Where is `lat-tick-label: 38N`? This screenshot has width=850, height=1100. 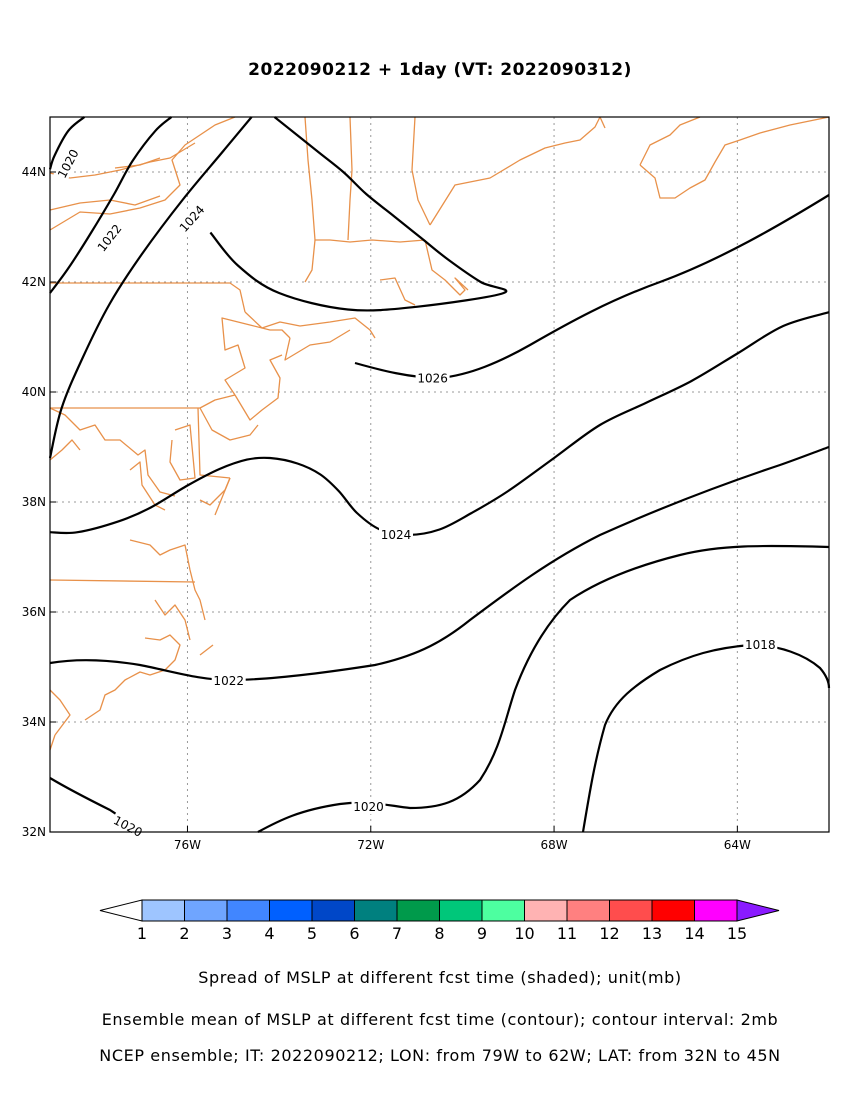
lat-tick-label: 38N is located at coordinates (34, 502).